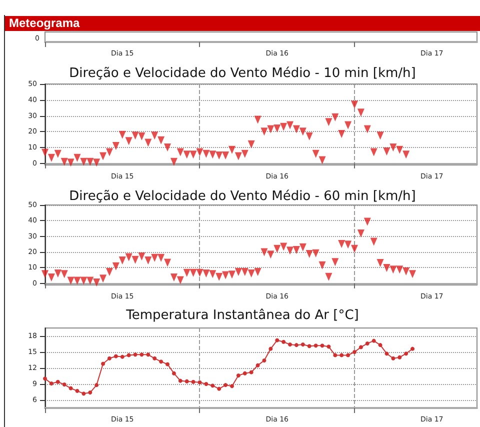 The width and height of the screenshot is (480, 427). Describe the element at coordinates (242, 23) in the screenshot. I see `text: Meteograma` at that location.